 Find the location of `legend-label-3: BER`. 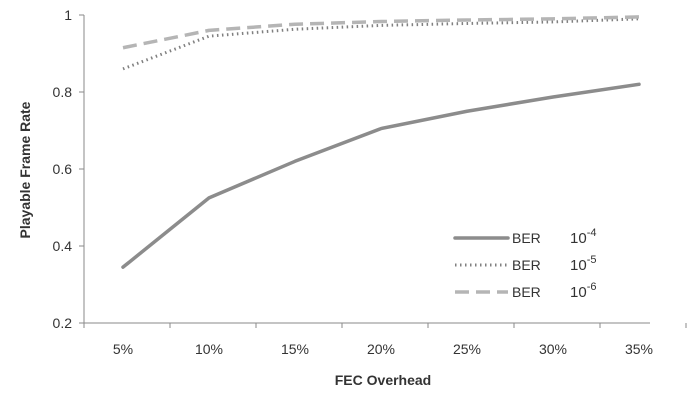

legend-label-3: BER is located at coordinates (526, 292).